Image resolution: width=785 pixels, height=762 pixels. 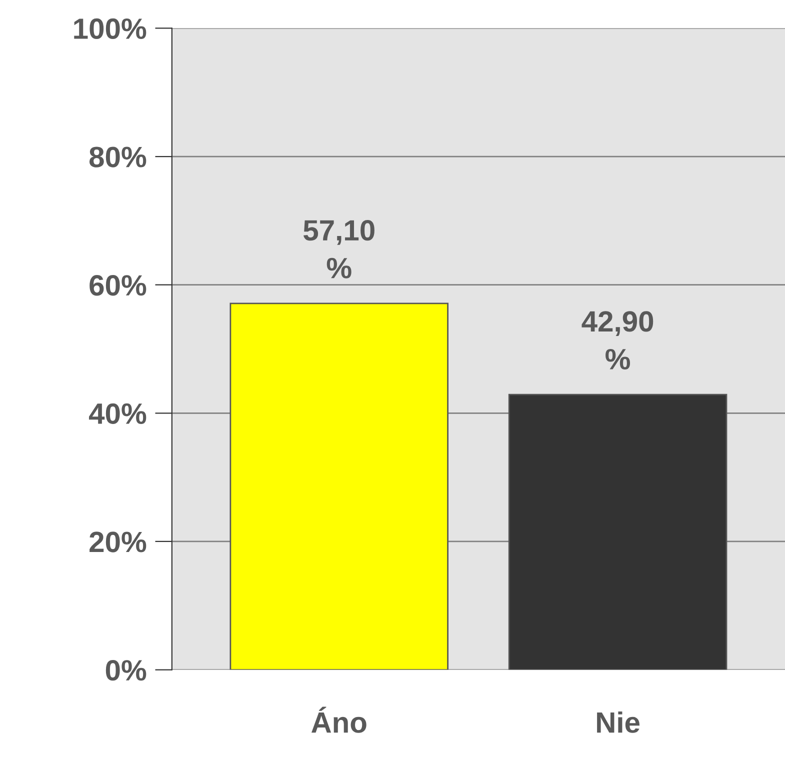 What do you see at coordinates (339, 249) in the screenshot?
I see `data-label: 57,10 %` at bounding box center [339, 249].